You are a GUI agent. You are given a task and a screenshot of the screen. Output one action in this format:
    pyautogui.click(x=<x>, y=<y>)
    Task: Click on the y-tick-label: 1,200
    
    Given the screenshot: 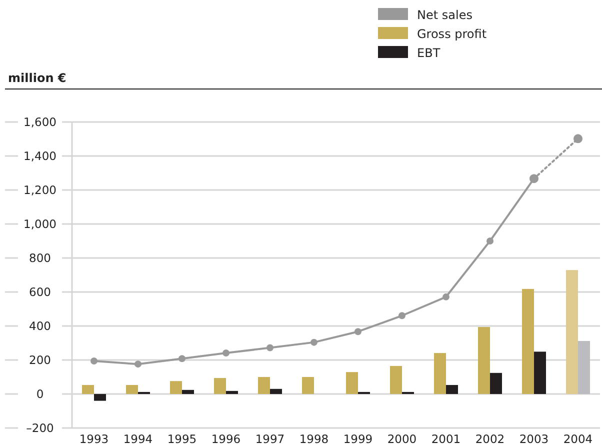 What is the action you would take?
    pyautogui.click(x=40, y=190)
    